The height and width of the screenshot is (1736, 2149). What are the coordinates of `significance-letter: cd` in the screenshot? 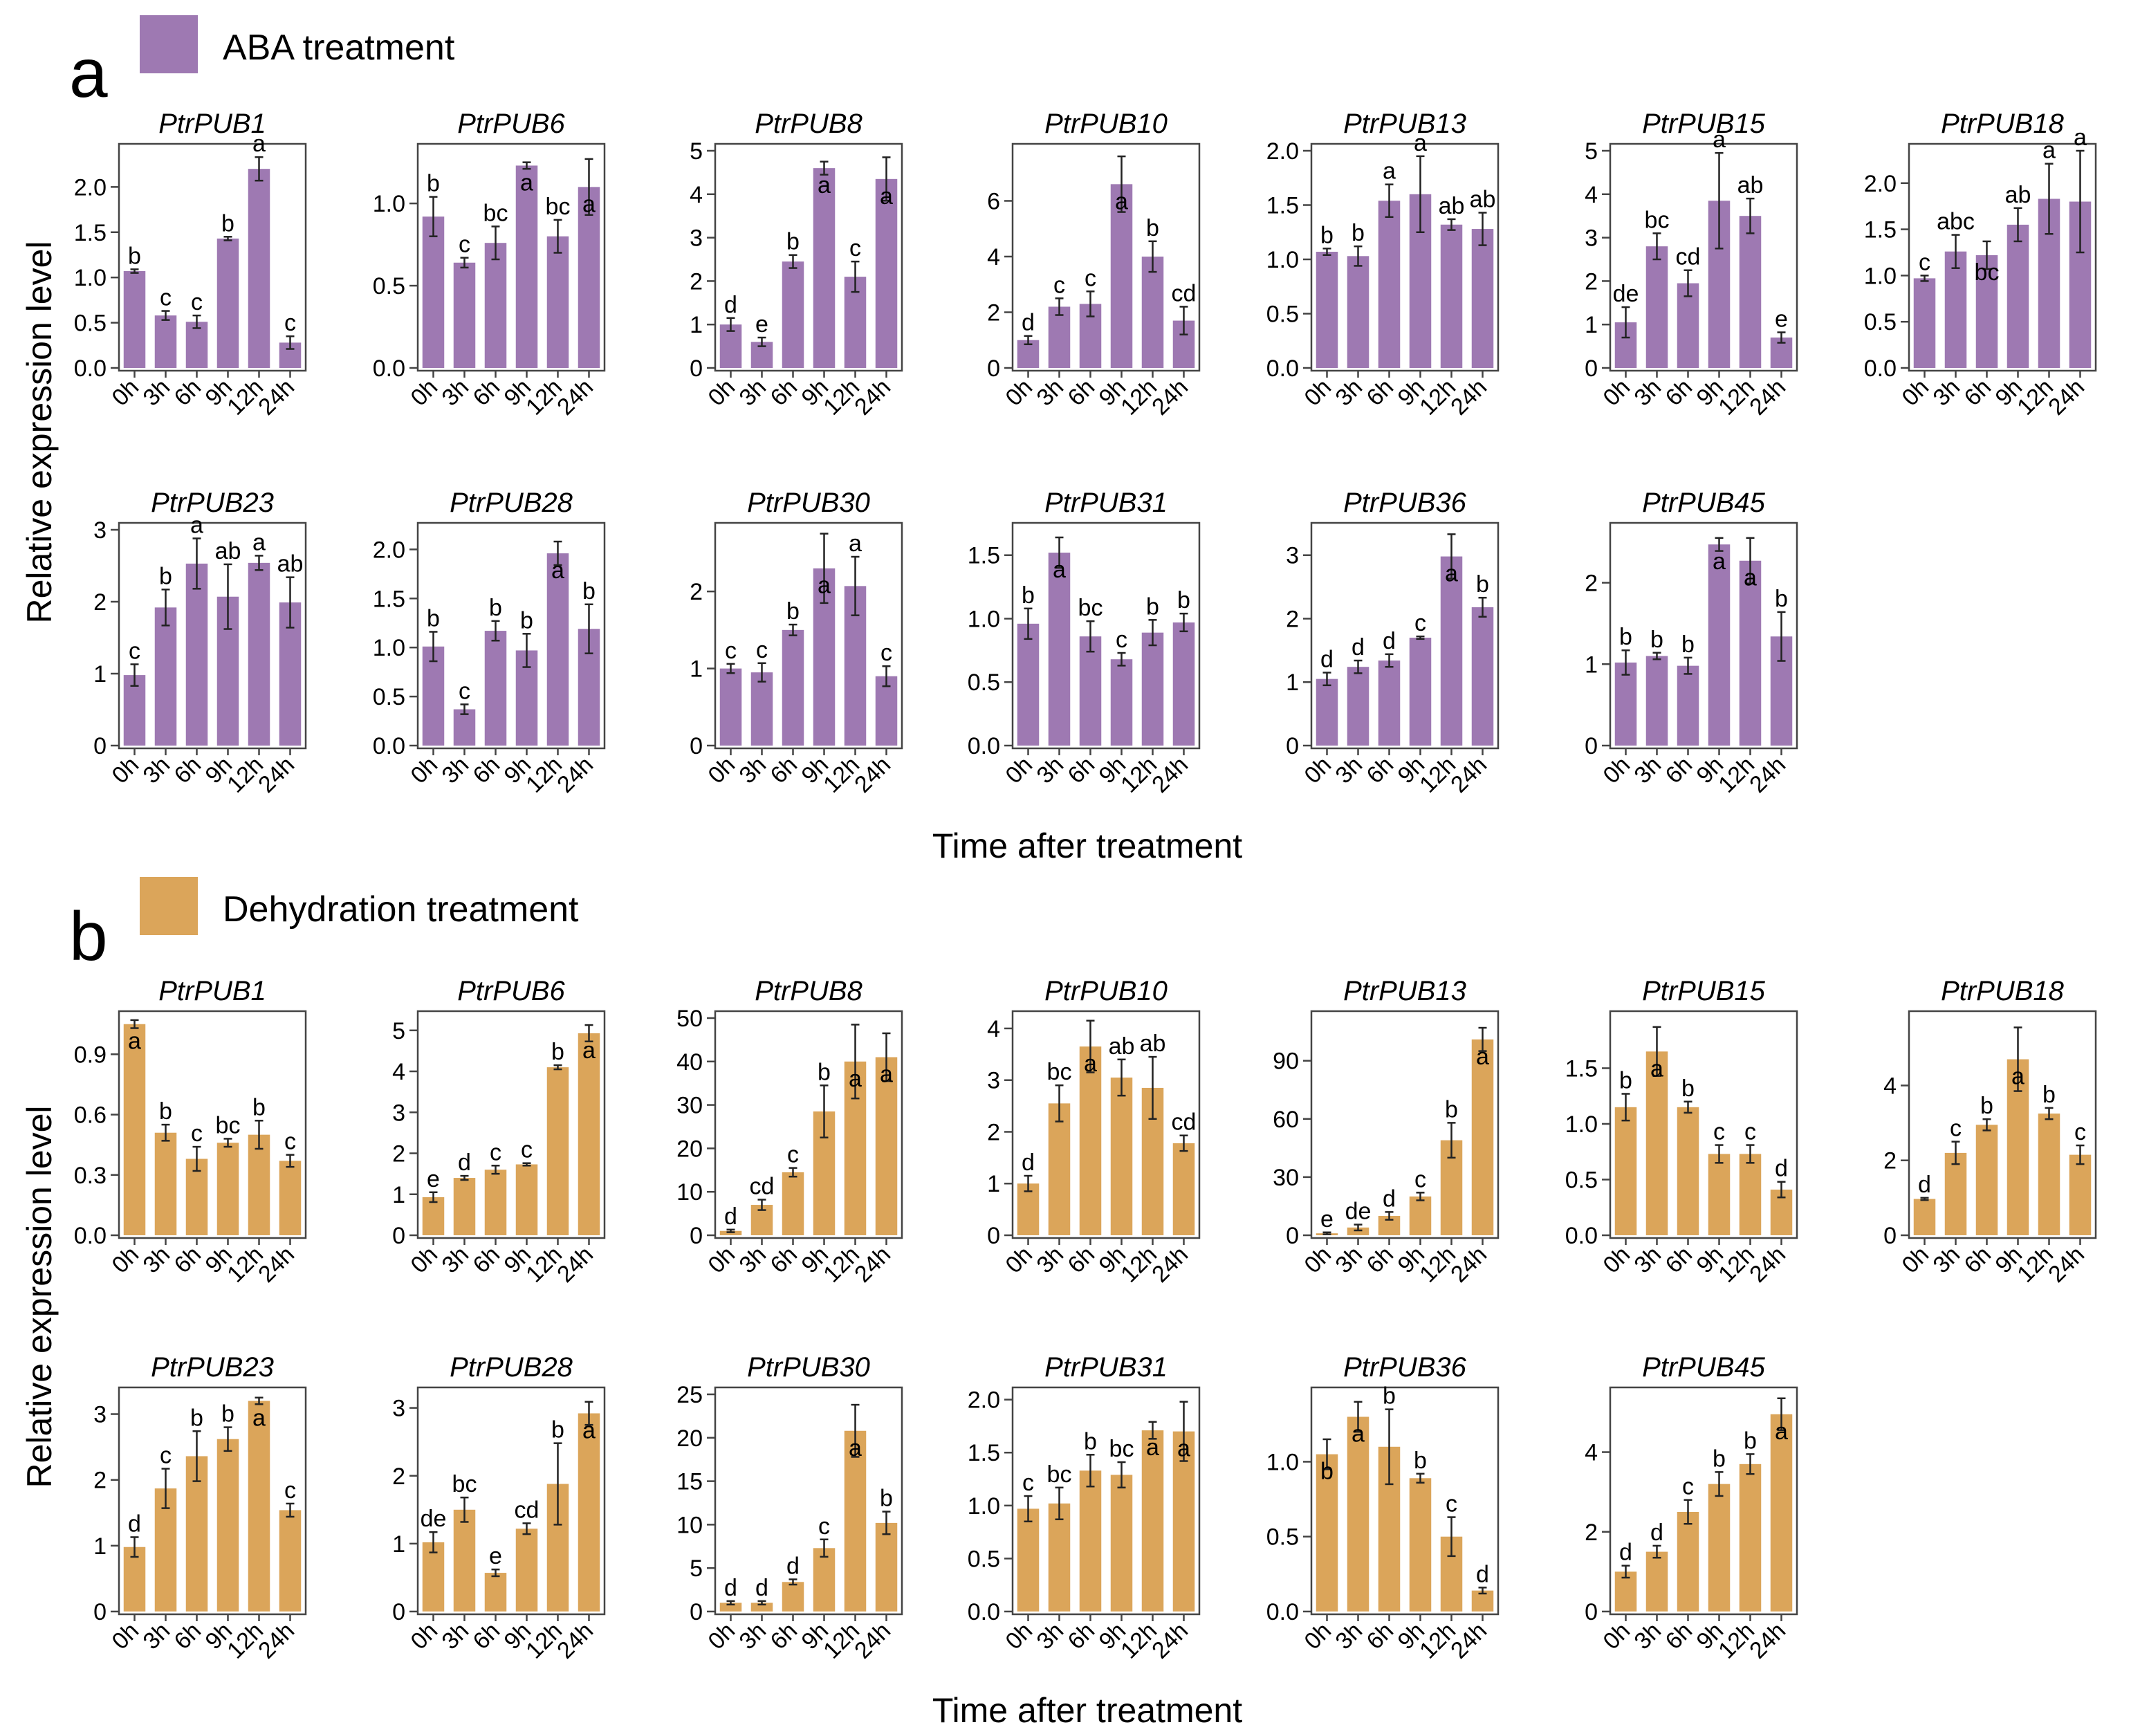 It's located at (1184, 1122).